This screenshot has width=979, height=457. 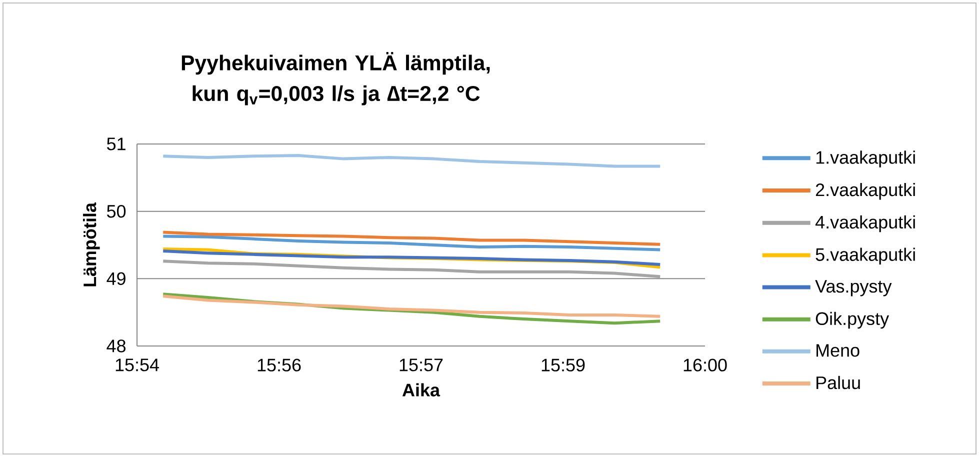 I want to click on x-axis-title: Aika, so click(x=421, y=389).